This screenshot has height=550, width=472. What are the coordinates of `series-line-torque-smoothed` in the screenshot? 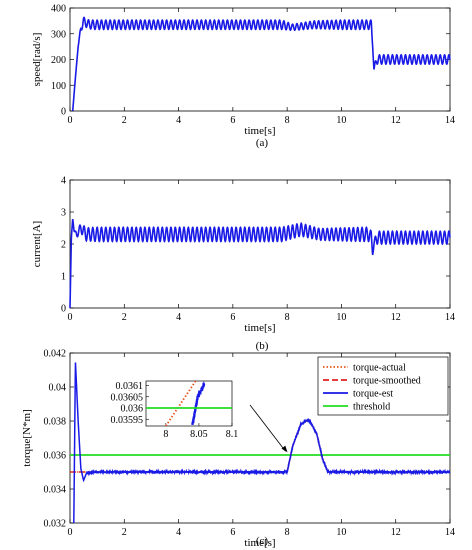 It's located at (260, 445).